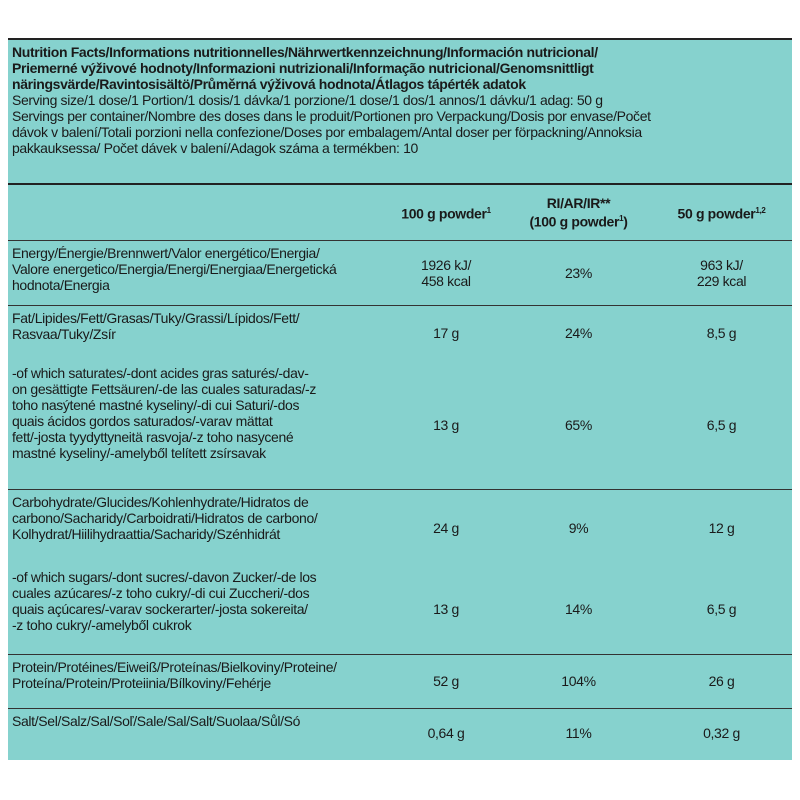 This screenshot has height=800, width=800. What do you see at coordinates (716, 213) in the screenshot?
I see `header-text: 50 g powder` at bounding box center [716, 213].